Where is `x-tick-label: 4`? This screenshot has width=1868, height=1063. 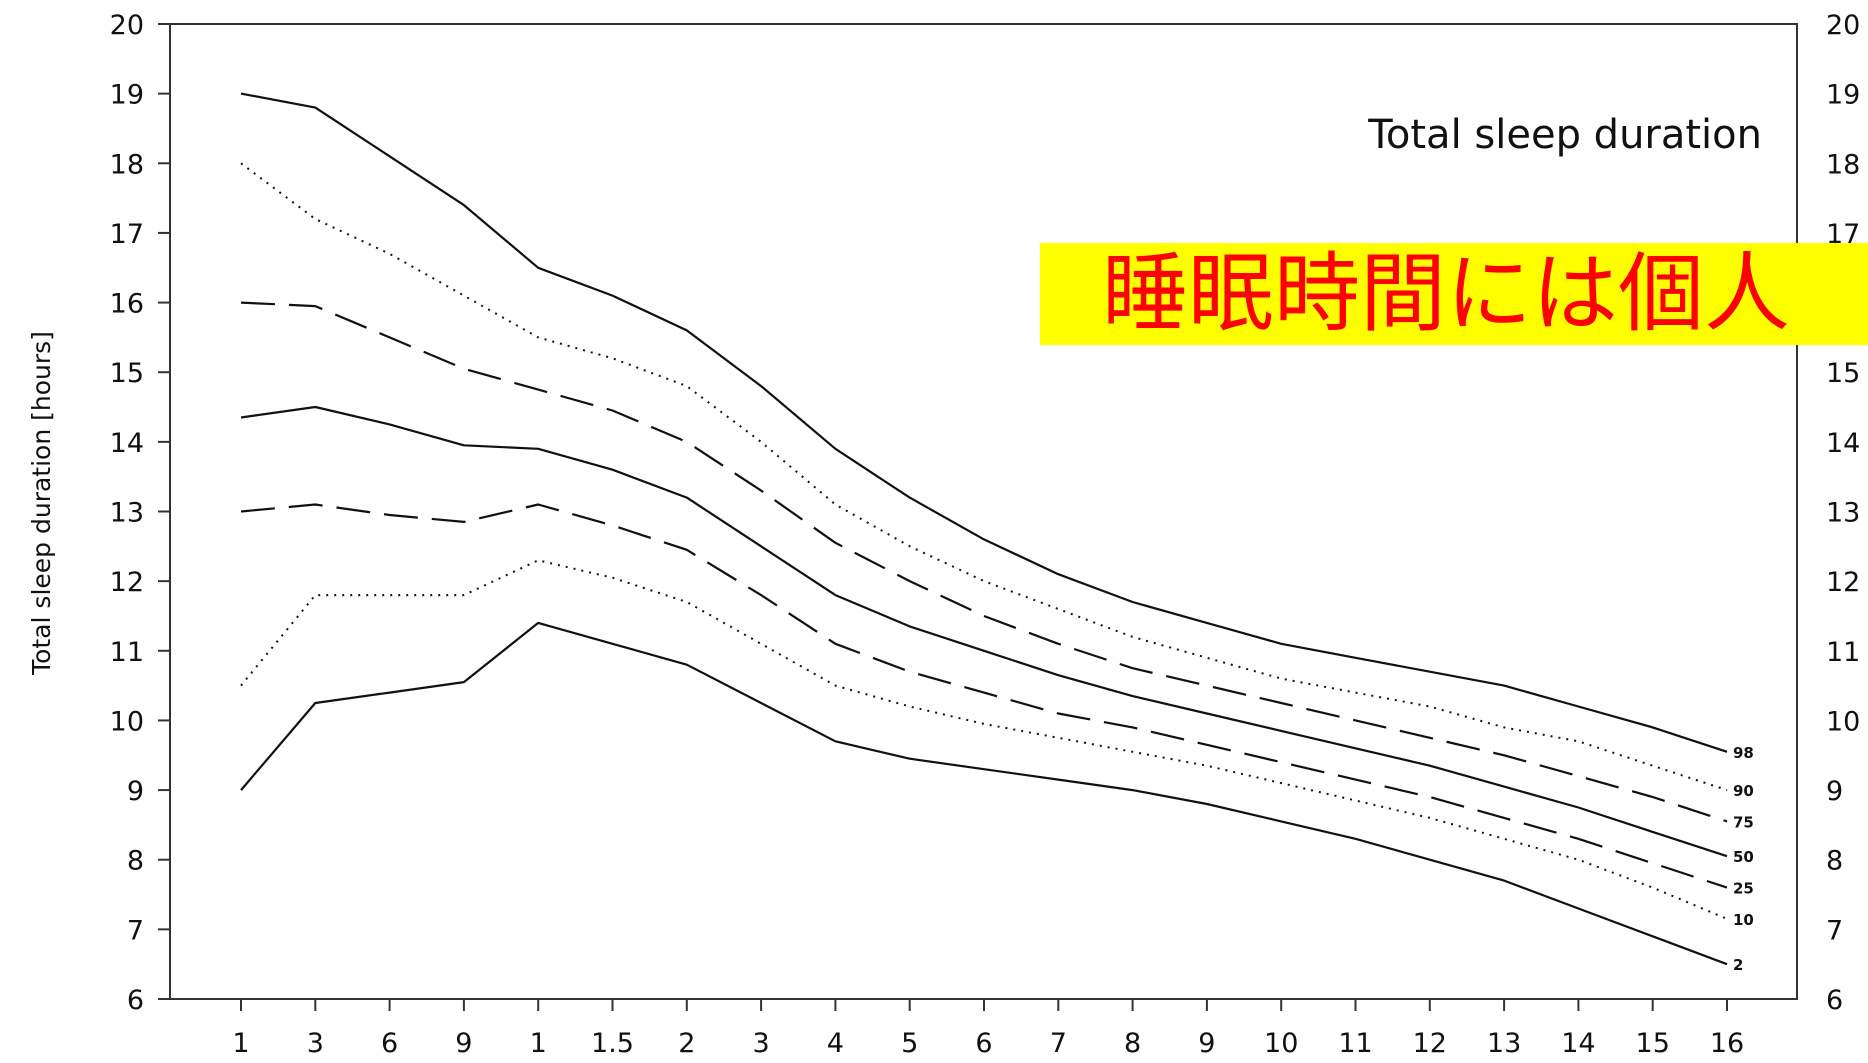
x-tick-label: 4 is located at coordinates (835, 1043).